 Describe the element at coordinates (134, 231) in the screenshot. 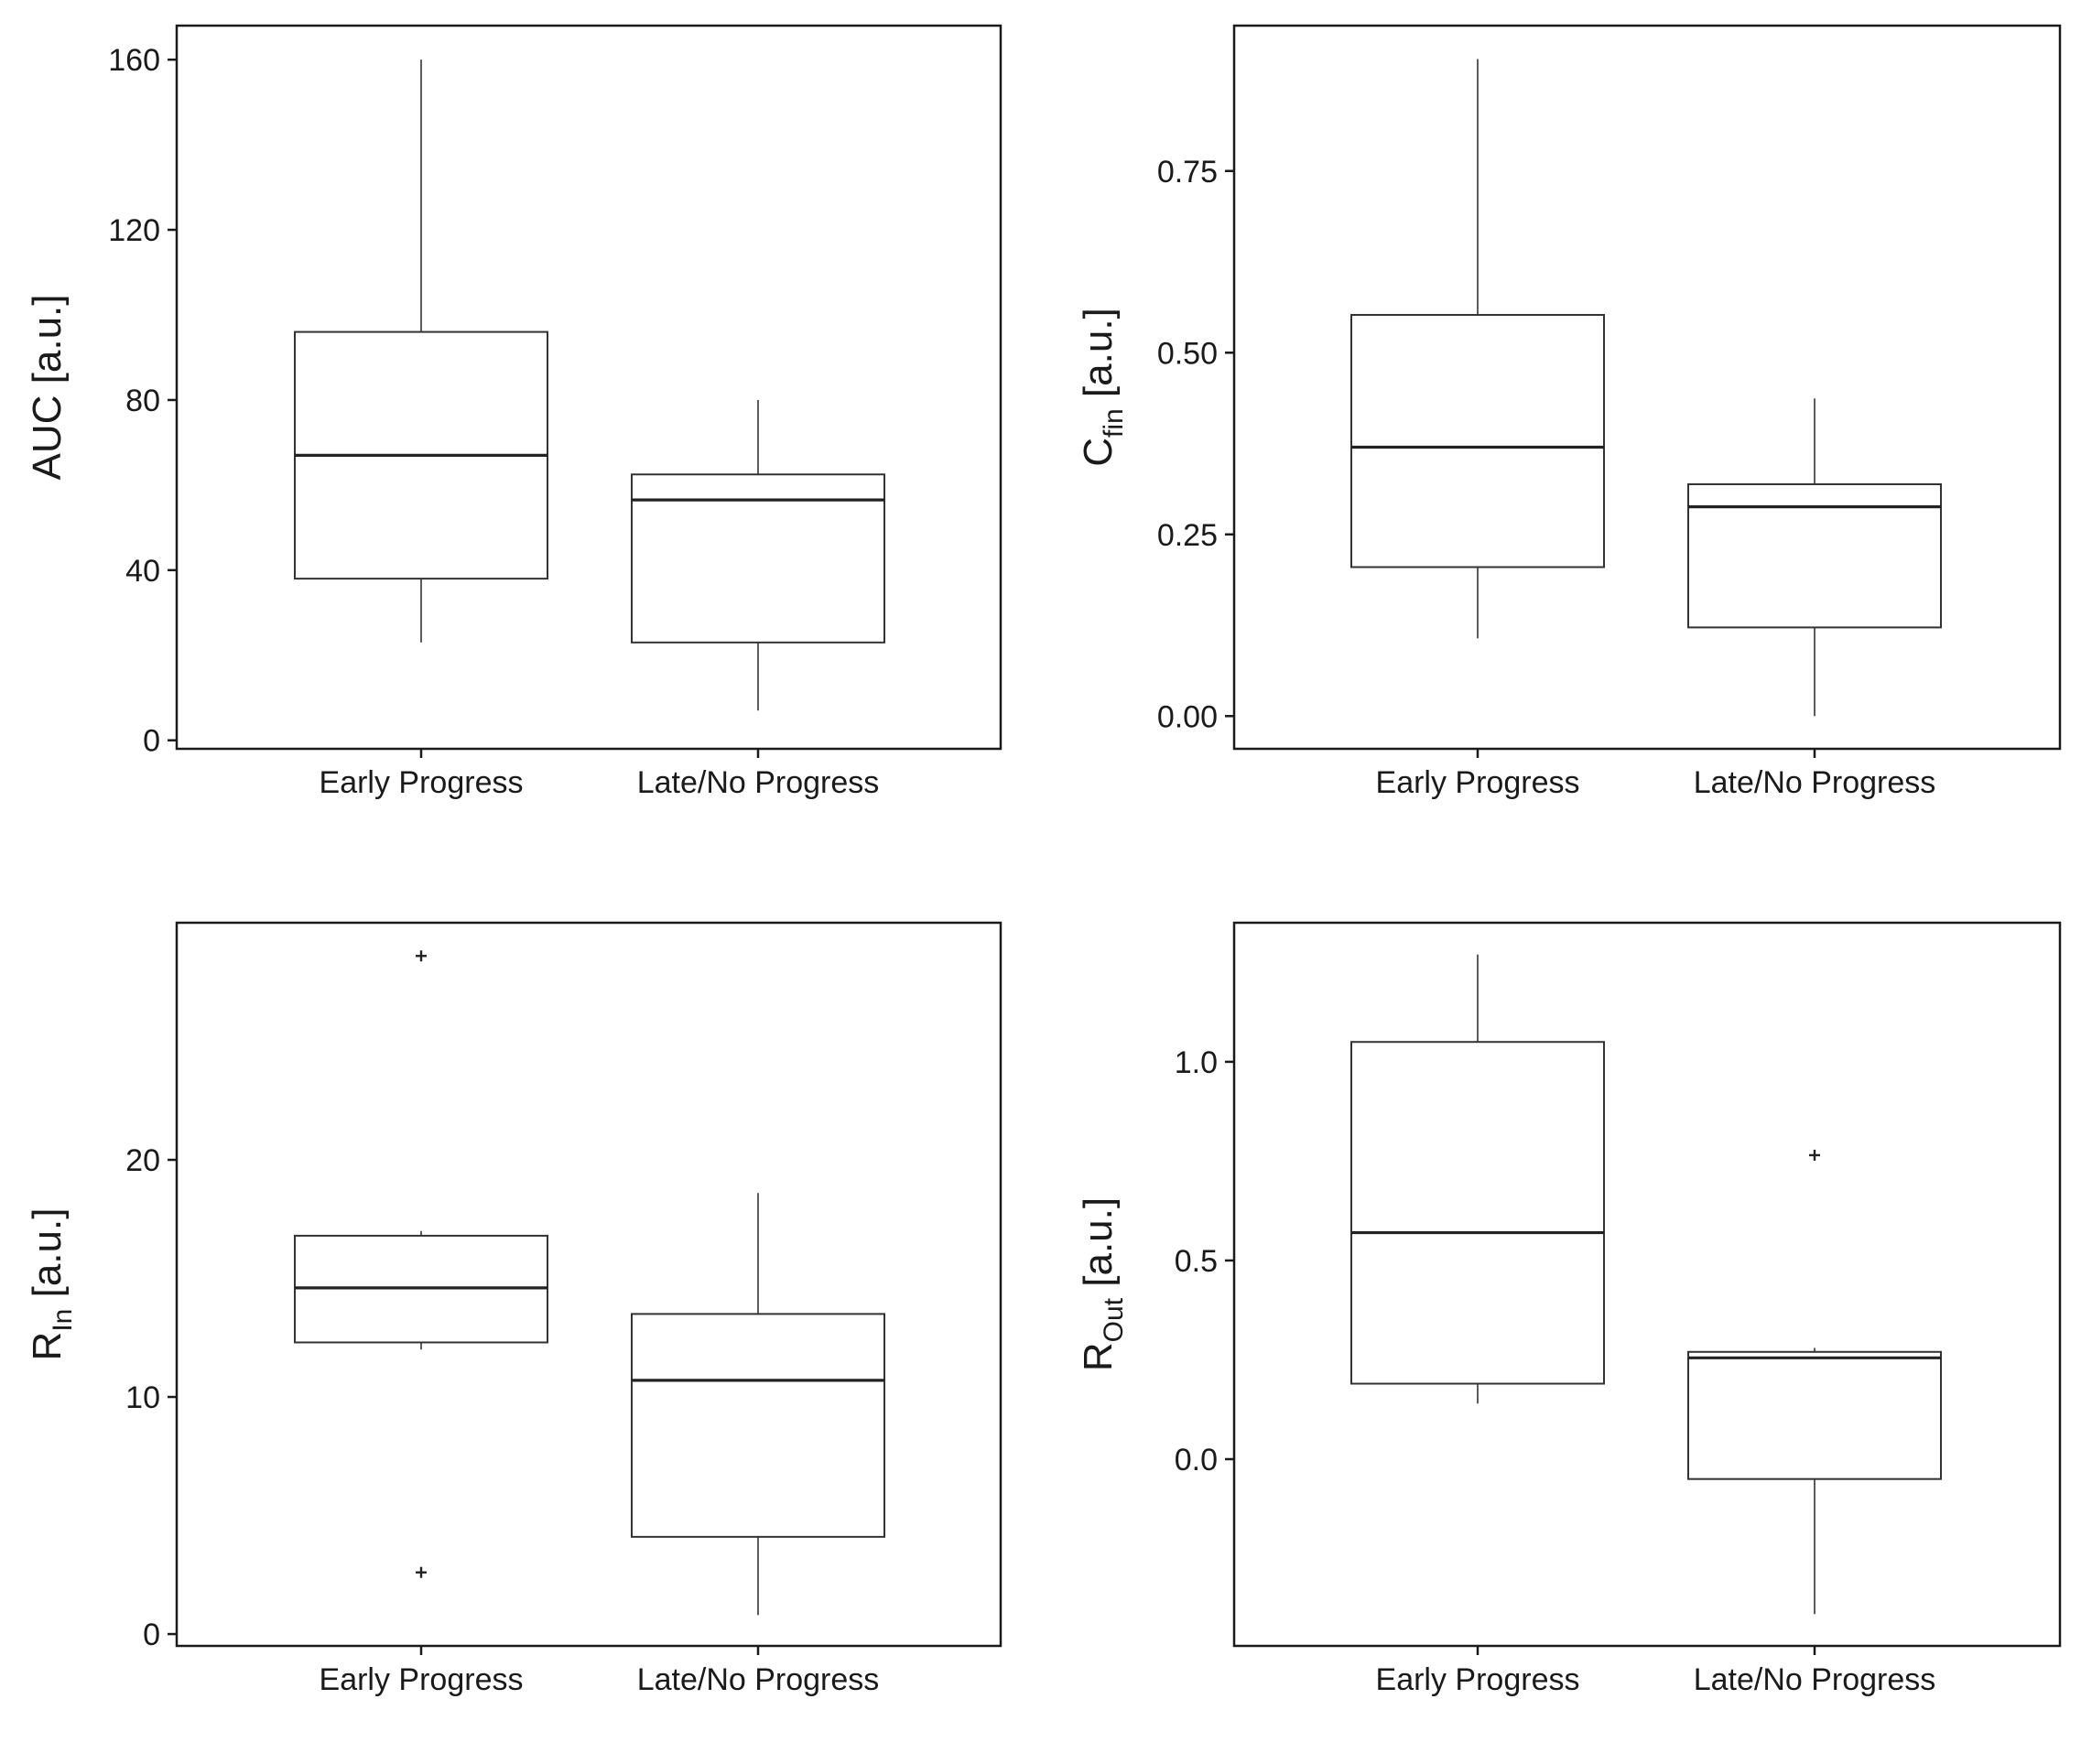

I see `y-tick-label: 120` at that location.